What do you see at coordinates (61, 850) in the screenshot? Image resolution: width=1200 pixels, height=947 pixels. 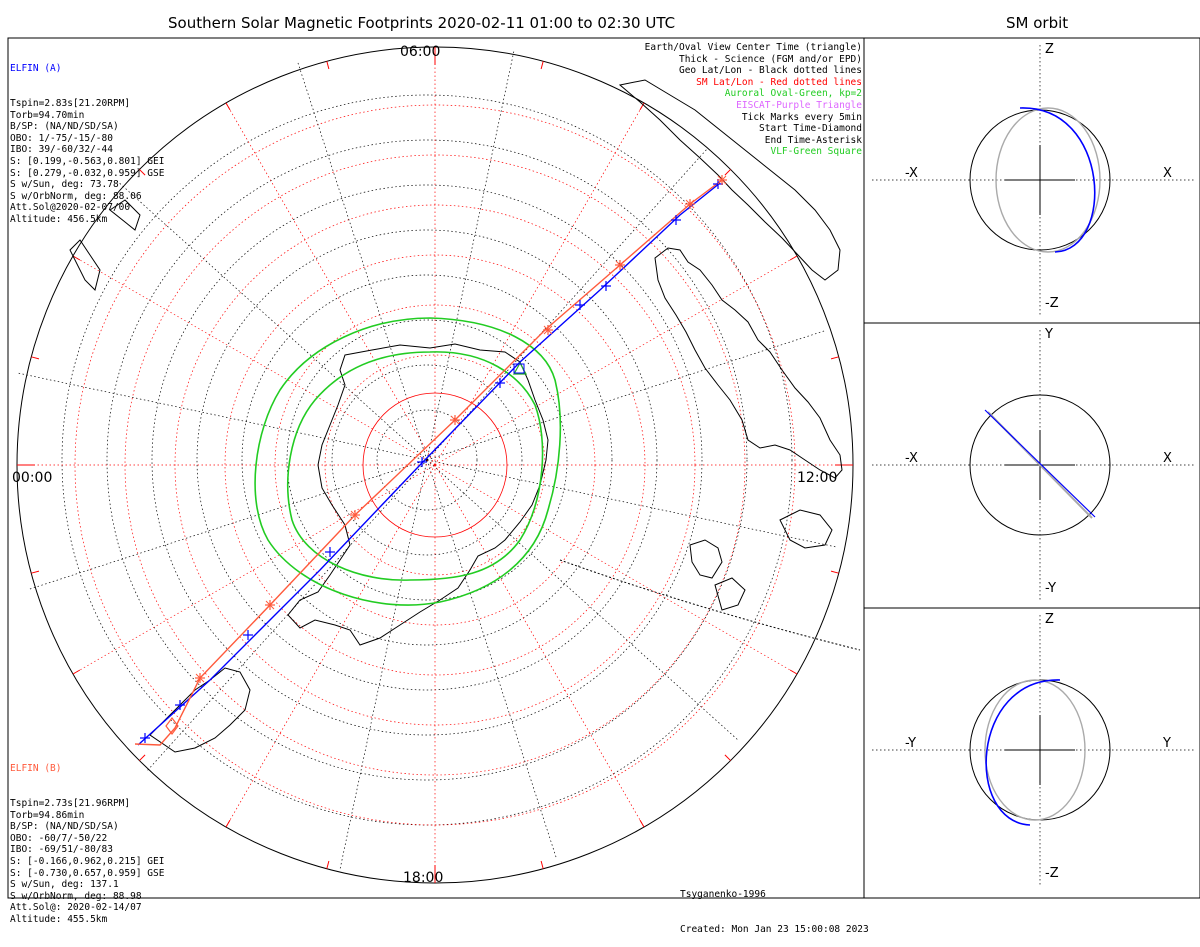 I see `elfin-b-line: IBO: -69/51/-80/83` at bounding box center [61, 850].